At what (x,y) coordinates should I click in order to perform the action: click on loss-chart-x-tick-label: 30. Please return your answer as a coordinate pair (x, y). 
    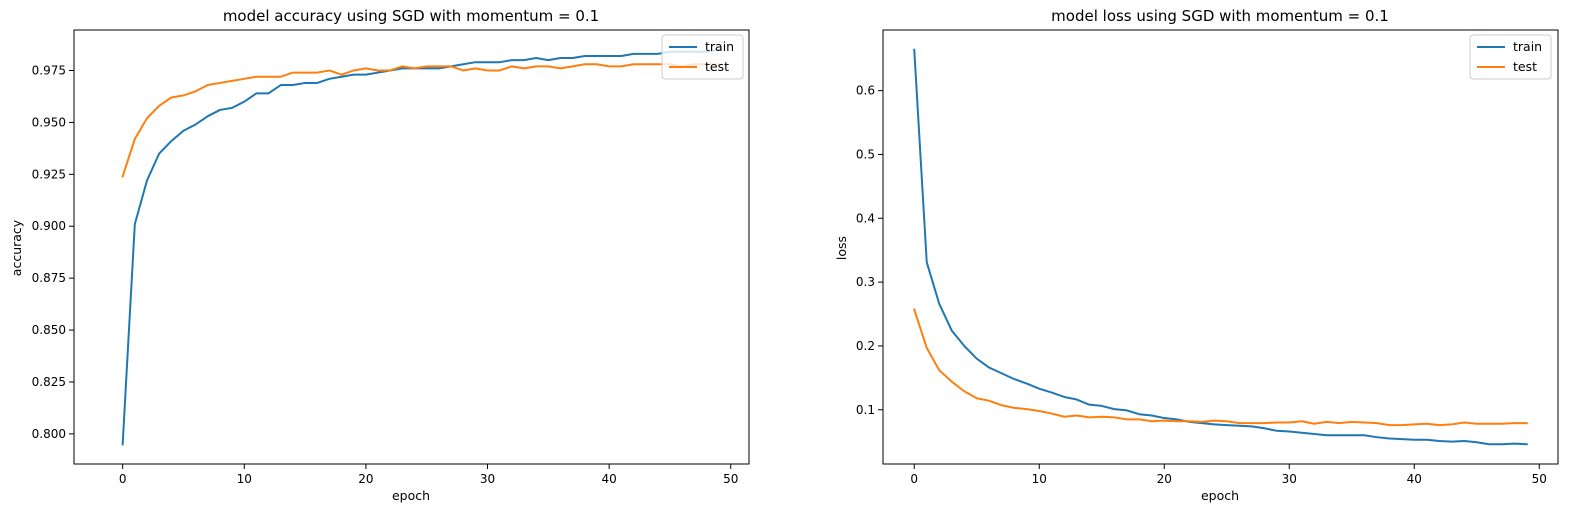
    Looking at the image, I should click on (1289, 479).